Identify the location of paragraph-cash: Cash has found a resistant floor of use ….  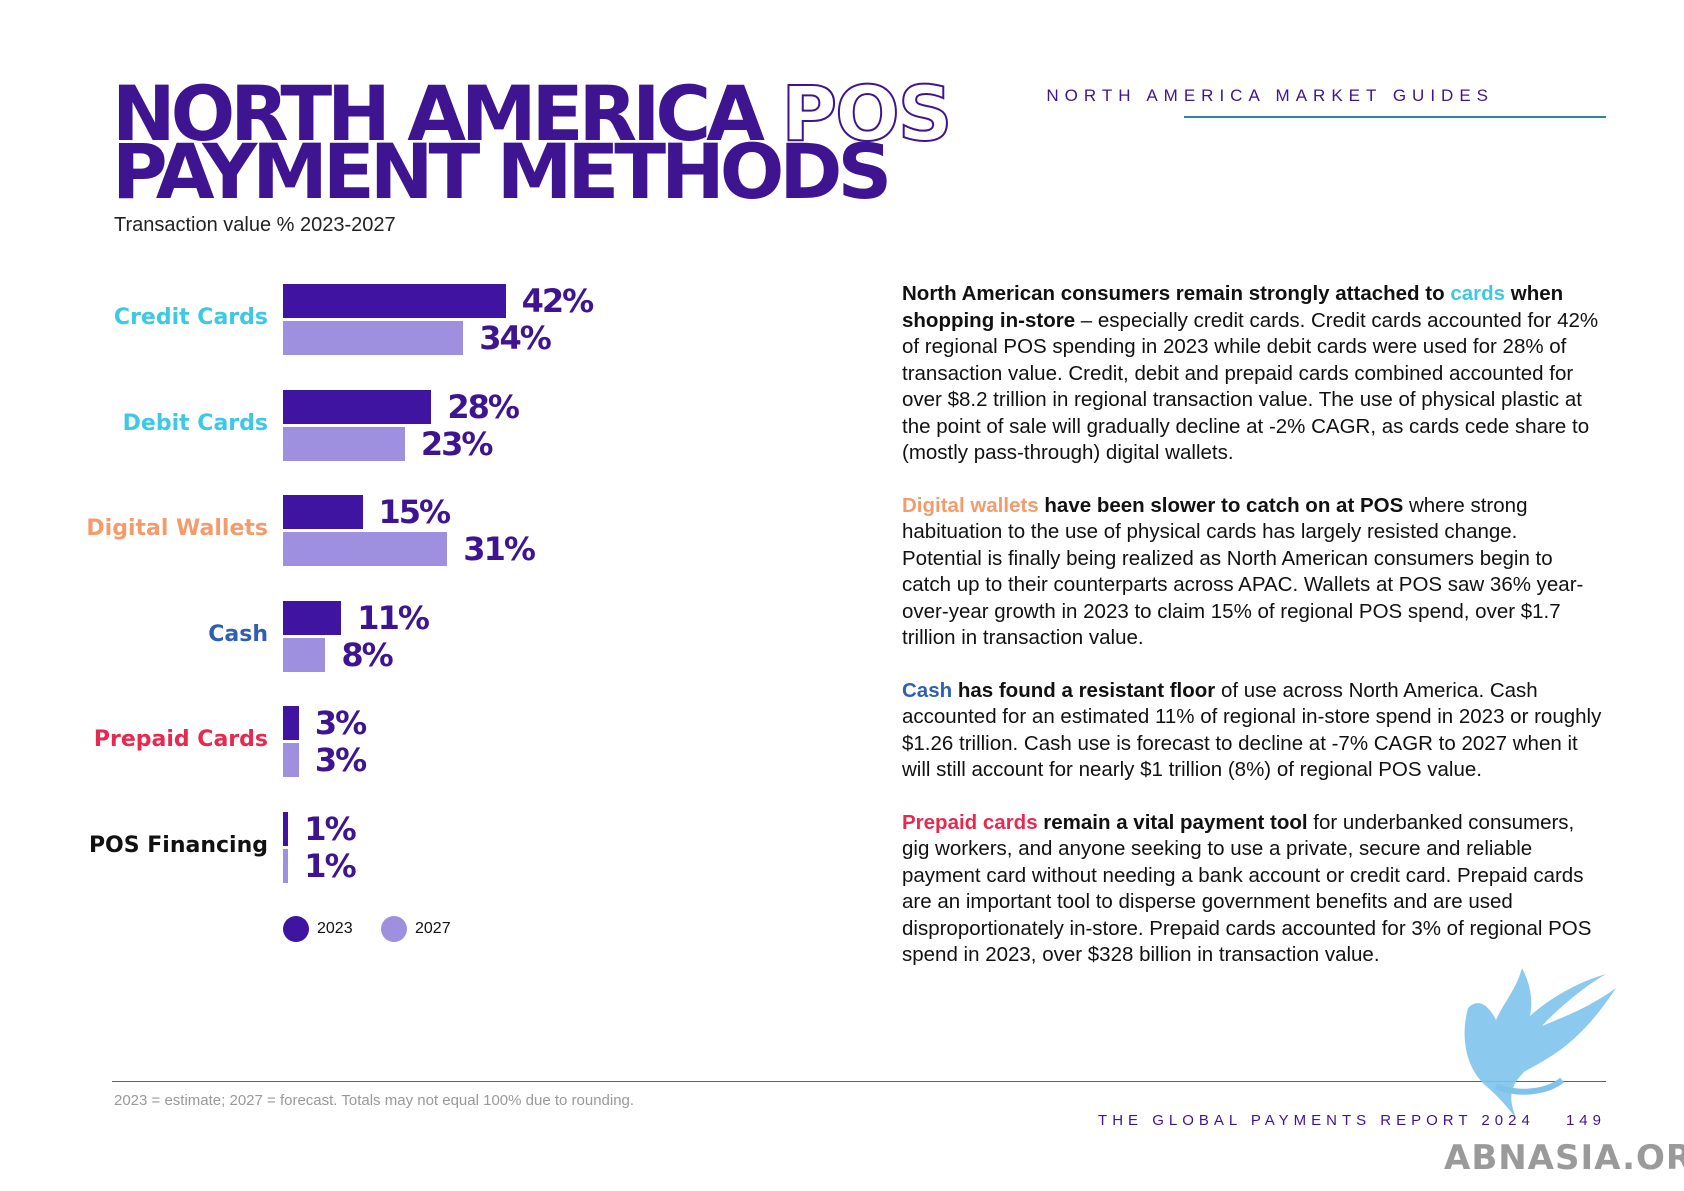
(1252, 730).